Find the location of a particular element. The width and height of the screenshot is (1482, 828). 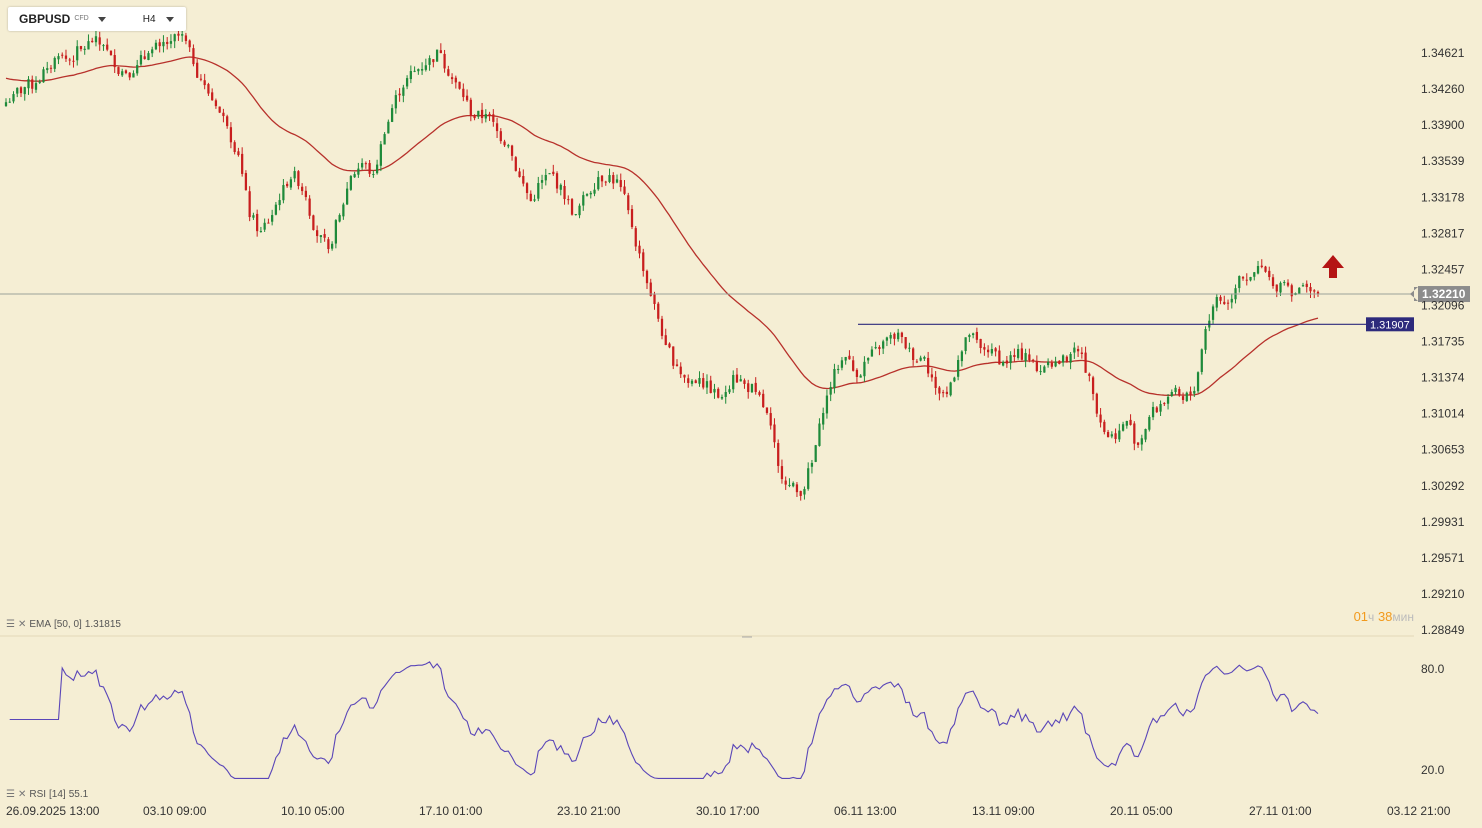

timeframe-selector: H4 is located at coordinates (149, 19).